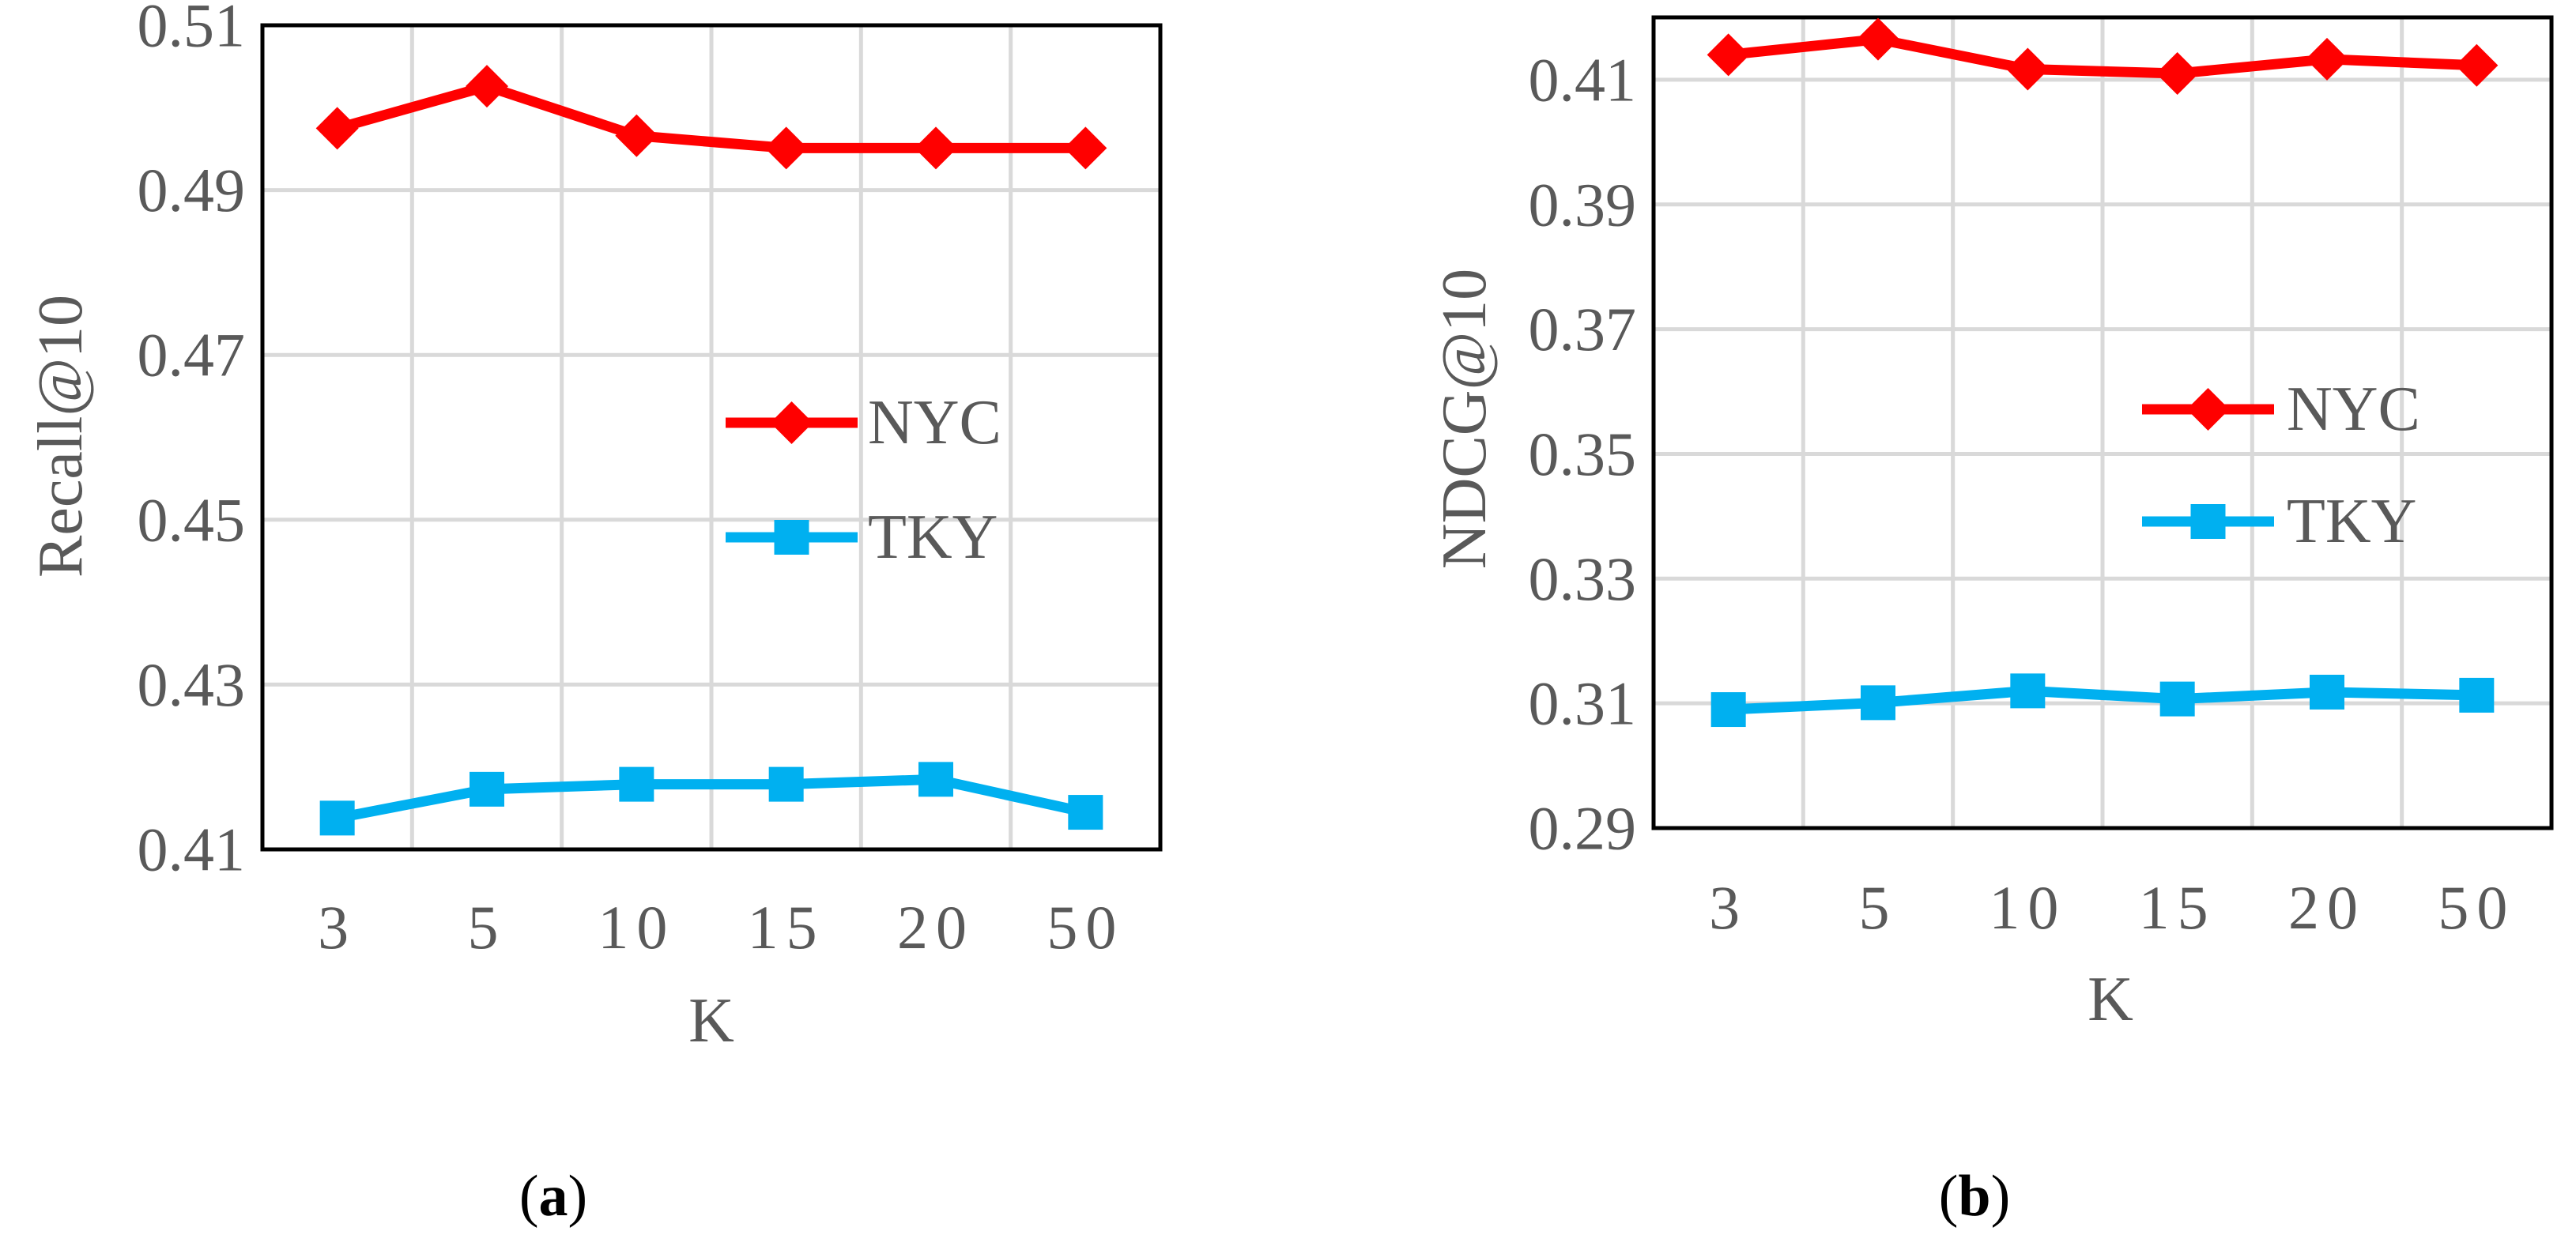  I want to click on panel-label: (b), so click(1974, 1196).